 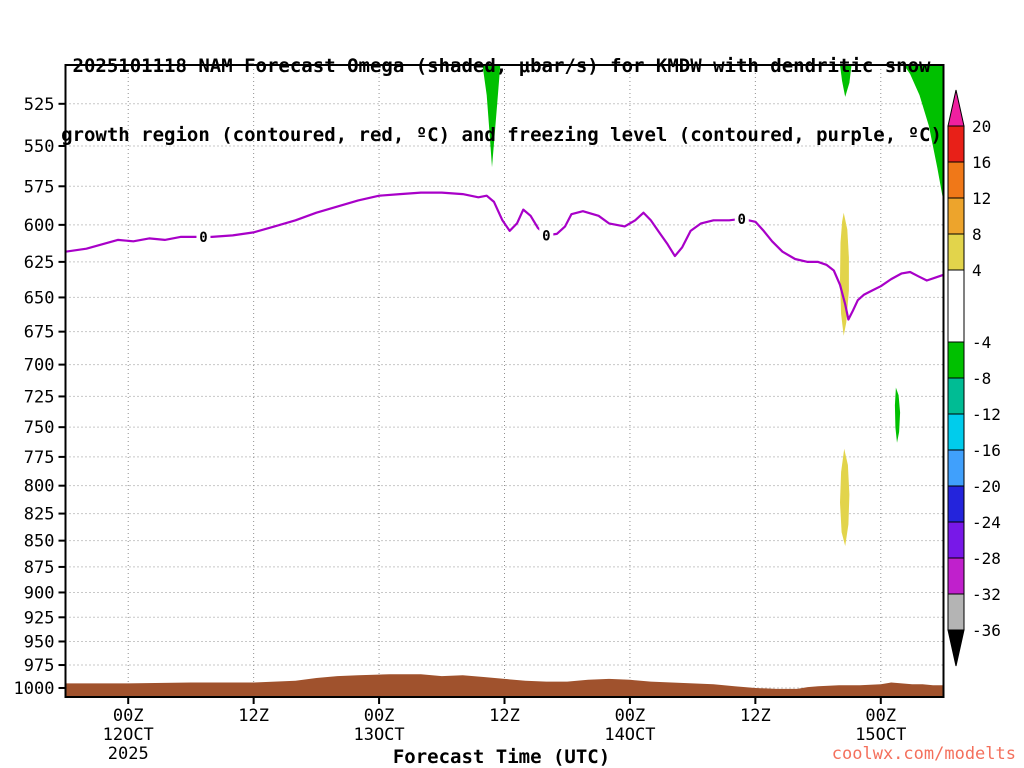 I want to click on y-tick-label: 725, so click(x=39, y=397).